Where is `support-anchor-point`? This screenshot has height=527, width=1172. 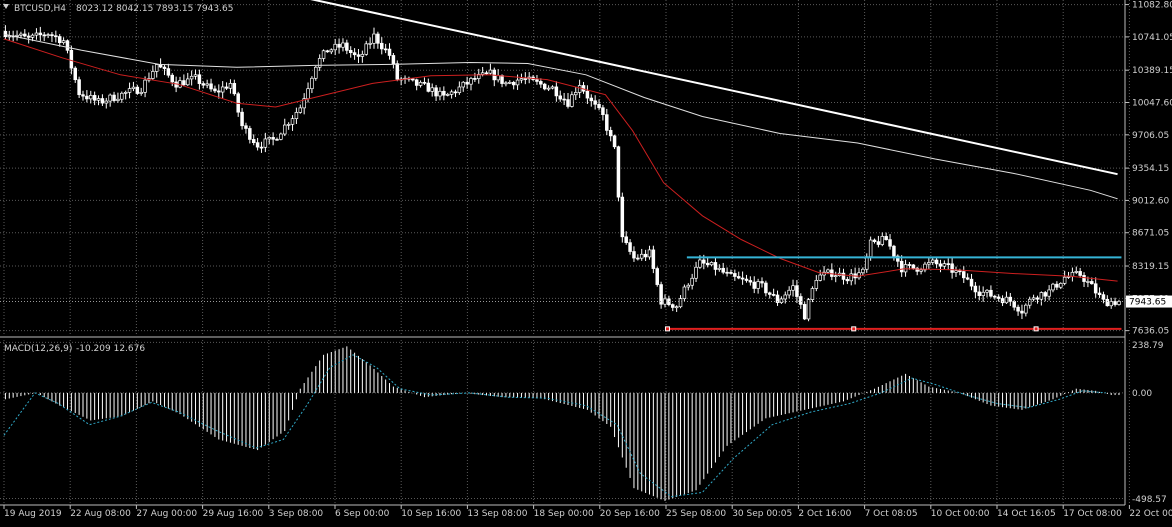
support-anchor-point is located at coordinates (667, 329).